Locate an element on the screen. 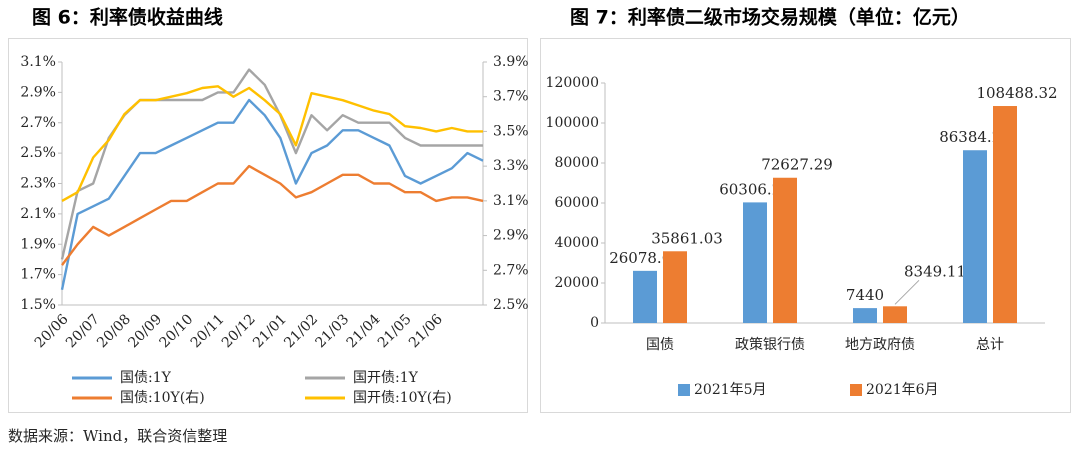  y2-tick-label: 3.5% is located at coordinates (511, 131).